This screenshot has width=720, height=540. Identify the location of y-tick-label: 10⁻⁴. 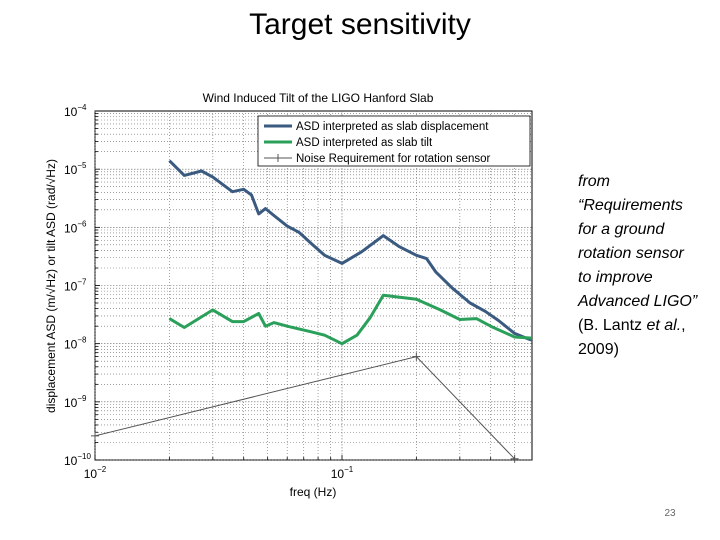
(75, 111).